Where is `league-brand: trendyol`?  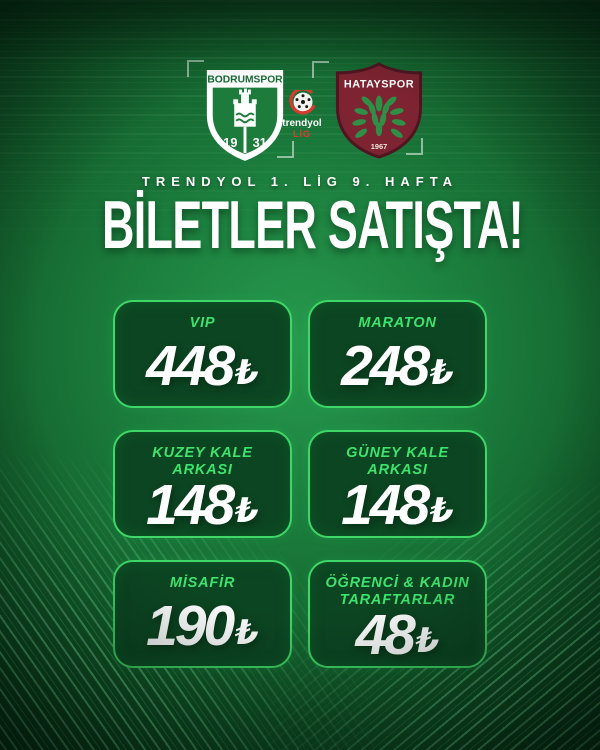
league-brand: trendyol is located at coordinates (302, 123).